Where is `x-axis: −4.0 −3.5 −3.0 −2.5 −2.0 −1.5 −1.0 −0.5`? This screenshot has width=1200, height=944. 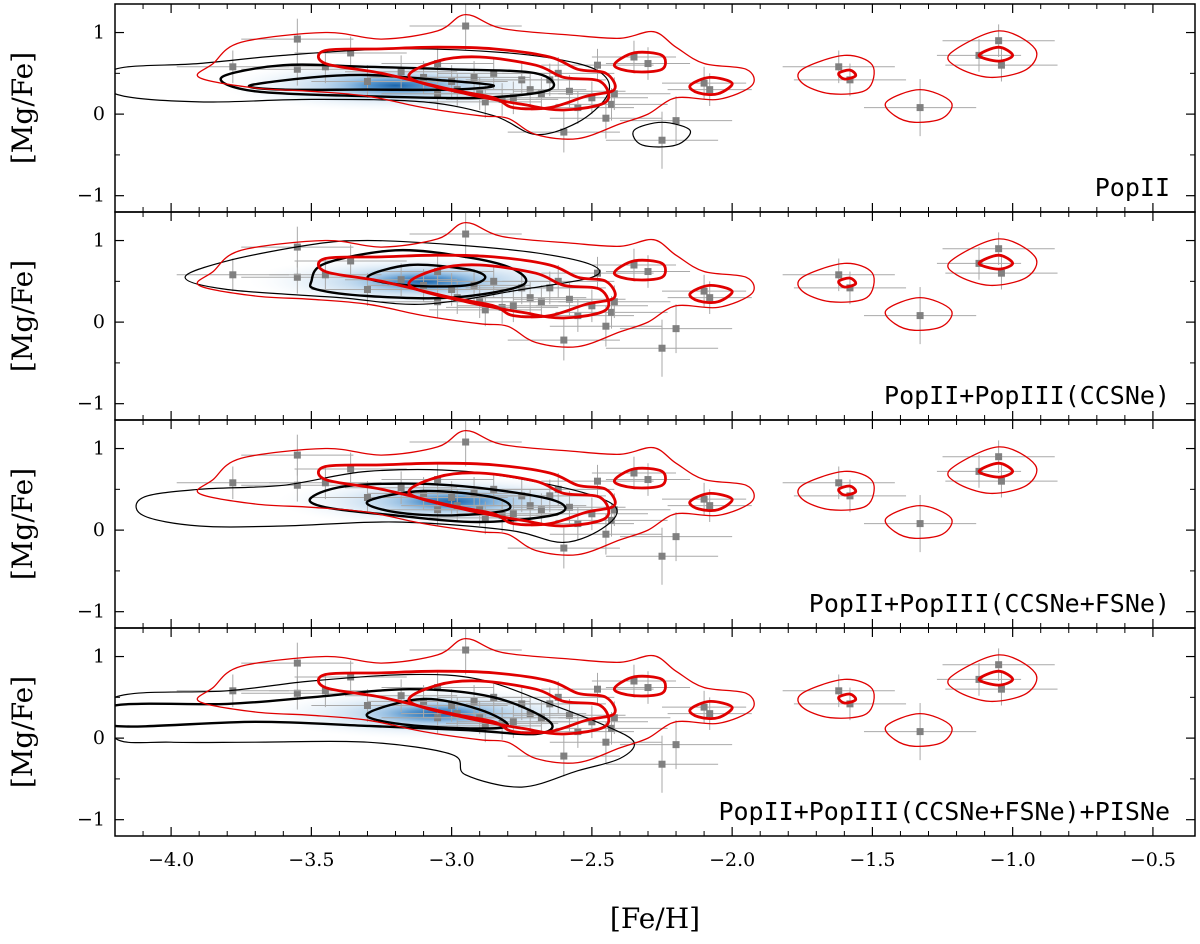
x-axis: −4.0 −3.5 −3.0 −2.5 −2.0 −1.5 −1.0 −0.5 is located at coordinates (662, 860).